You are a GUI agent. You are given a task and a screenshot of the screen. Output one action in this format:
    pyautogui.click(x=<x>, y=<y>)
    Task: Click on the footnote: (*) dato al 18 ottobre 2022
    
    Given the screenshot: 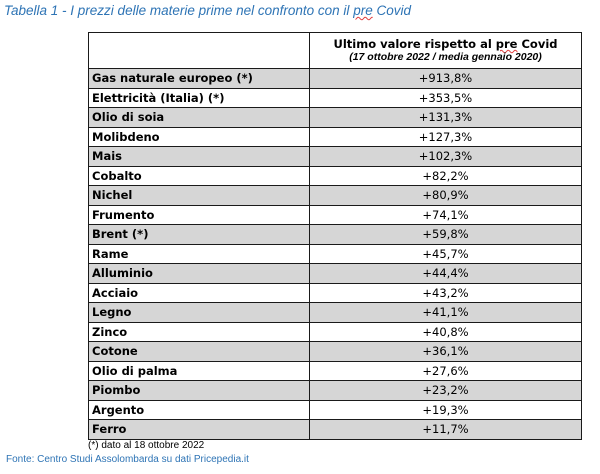 What is the action you would take?
    pyautogui.click(x=146, y=445)
    